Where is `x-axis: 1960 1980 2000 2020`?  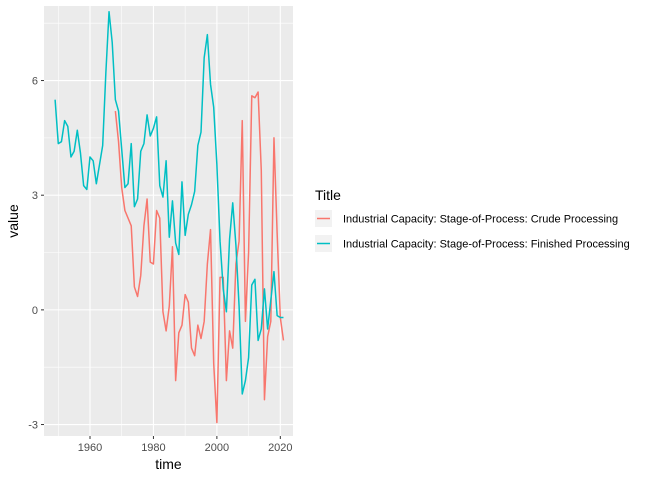 x-axis: 1960 1980 2000 2020 is located at coordinates (185, 445).